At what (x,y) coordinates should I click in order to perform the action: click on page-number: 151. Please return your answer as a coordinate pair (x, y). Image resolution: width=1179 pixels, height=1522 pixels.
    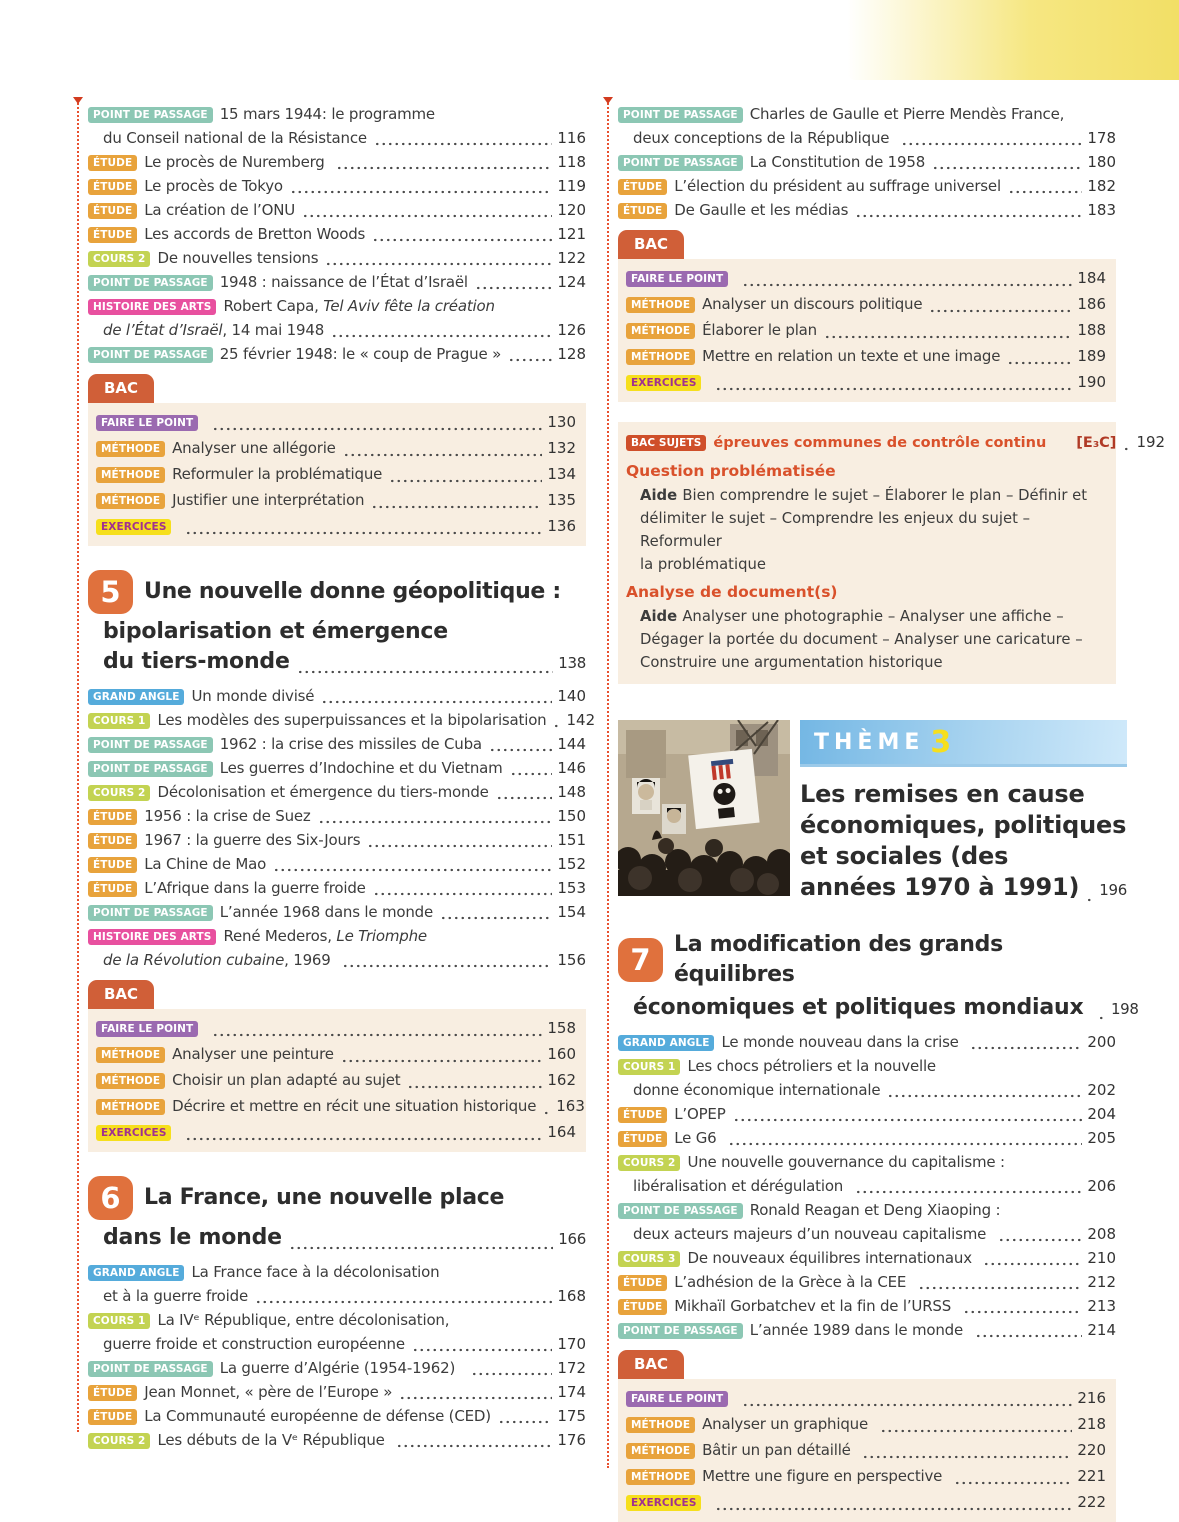
    Looking at the image, I should click on (571, 840).